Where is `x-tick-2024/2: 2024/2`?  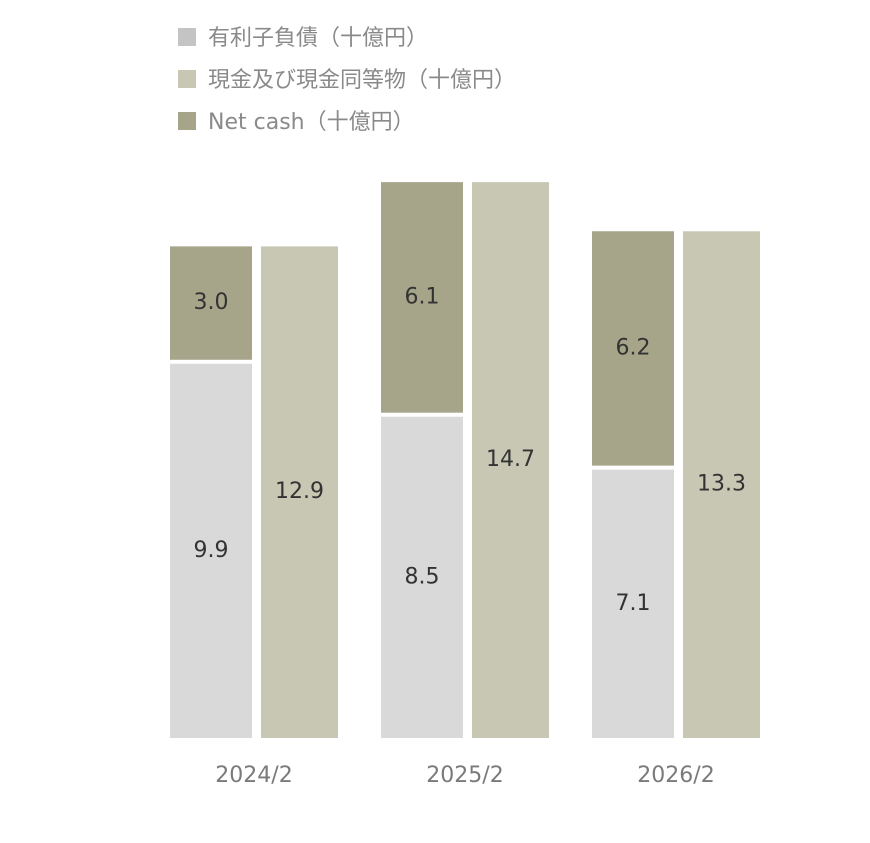
x-tick-2024/2: 2024/2 is located at coordinates (253, 775).